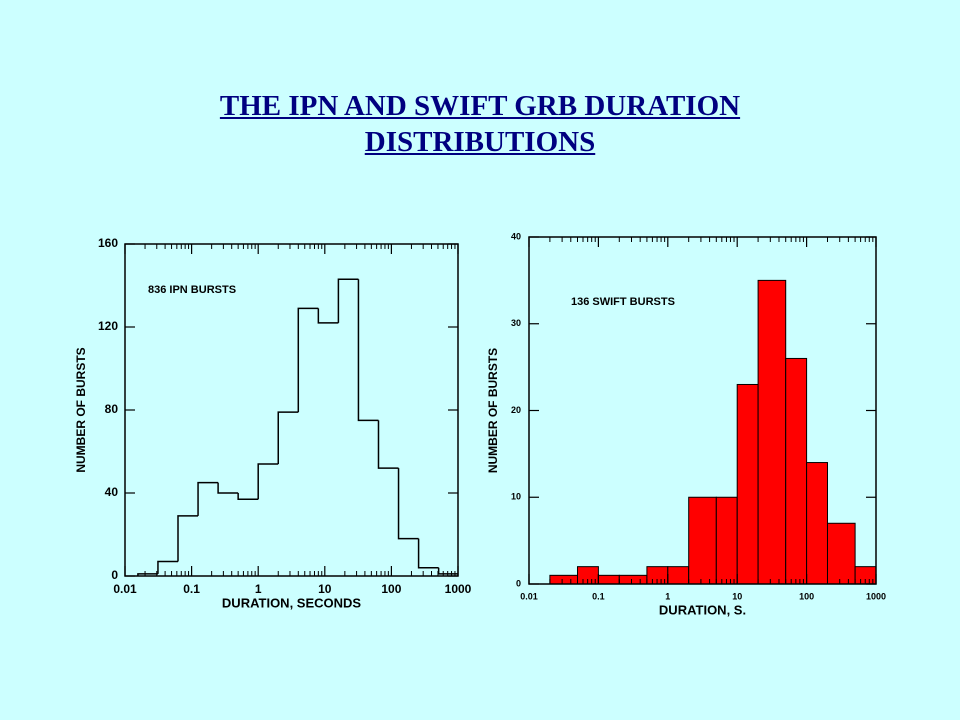 The height and width of the screenshot is (720, 960). What do you see at coordinates (516, 323) in the screenshot?
I see `y-tick-label: 30` at bounding box center [516, 323].